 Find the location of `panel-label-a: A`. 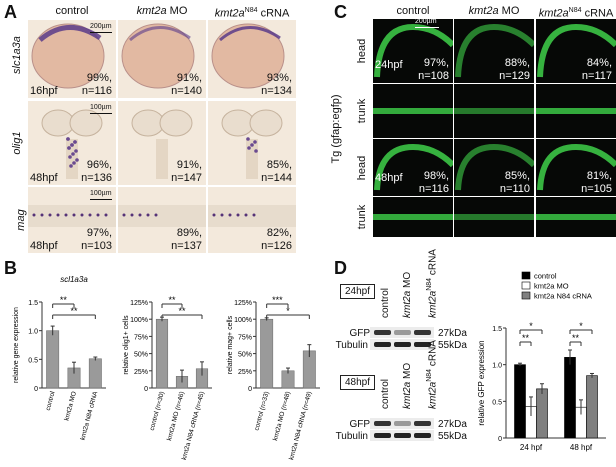

panel-label-a: A is located at coordinates (10, 12).